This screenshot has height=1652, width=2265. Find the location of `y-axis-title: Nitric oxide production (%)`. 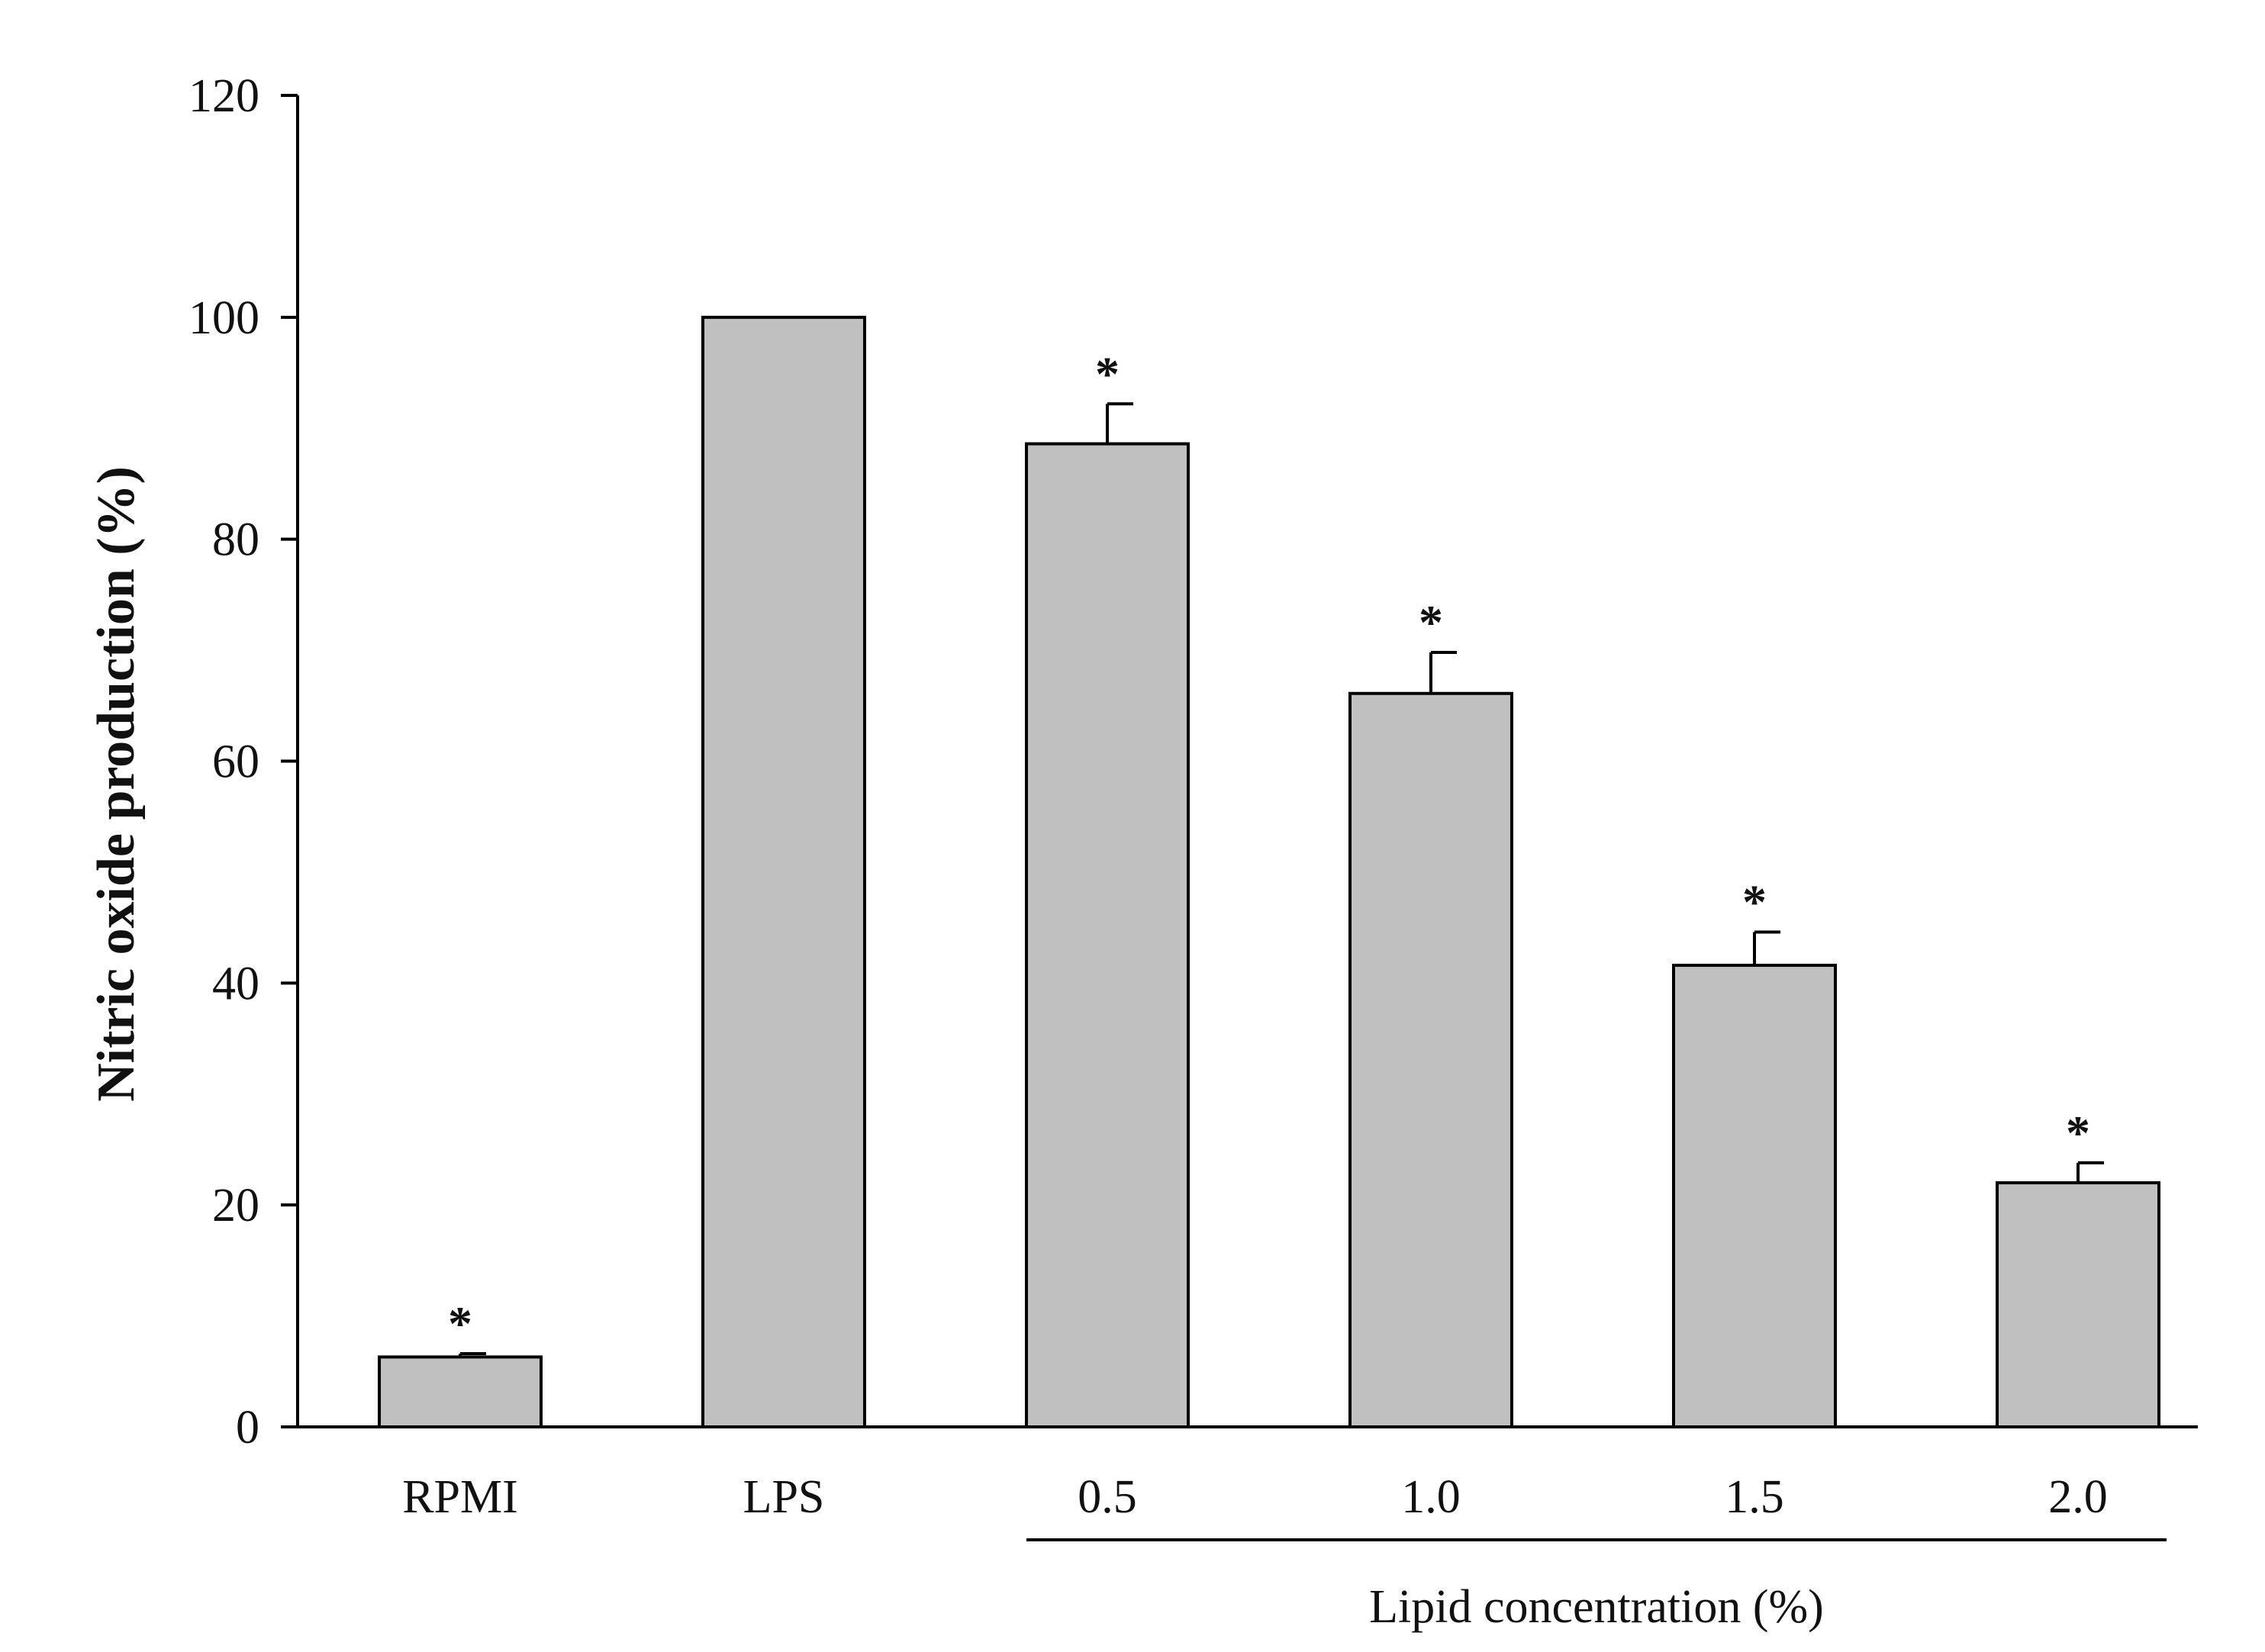

y-axis-title: Nitric oxide production (%) is located at coordinates (116, 784).